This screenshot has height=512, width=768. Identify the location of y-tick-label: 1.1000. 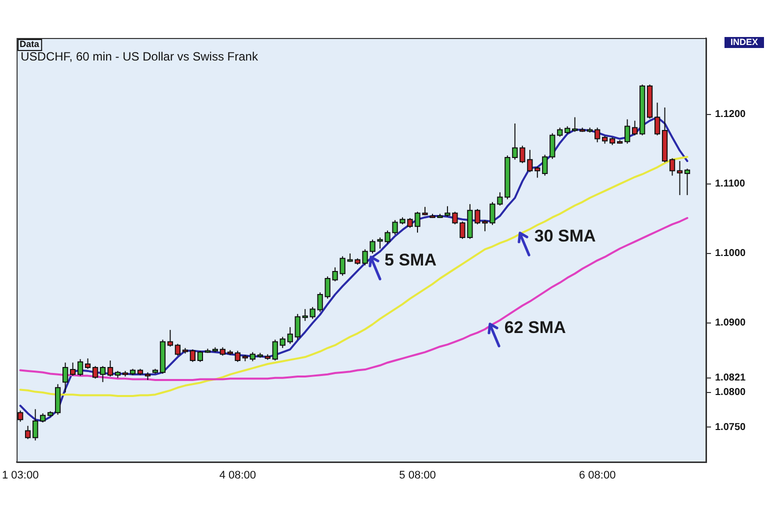
(730, 254).